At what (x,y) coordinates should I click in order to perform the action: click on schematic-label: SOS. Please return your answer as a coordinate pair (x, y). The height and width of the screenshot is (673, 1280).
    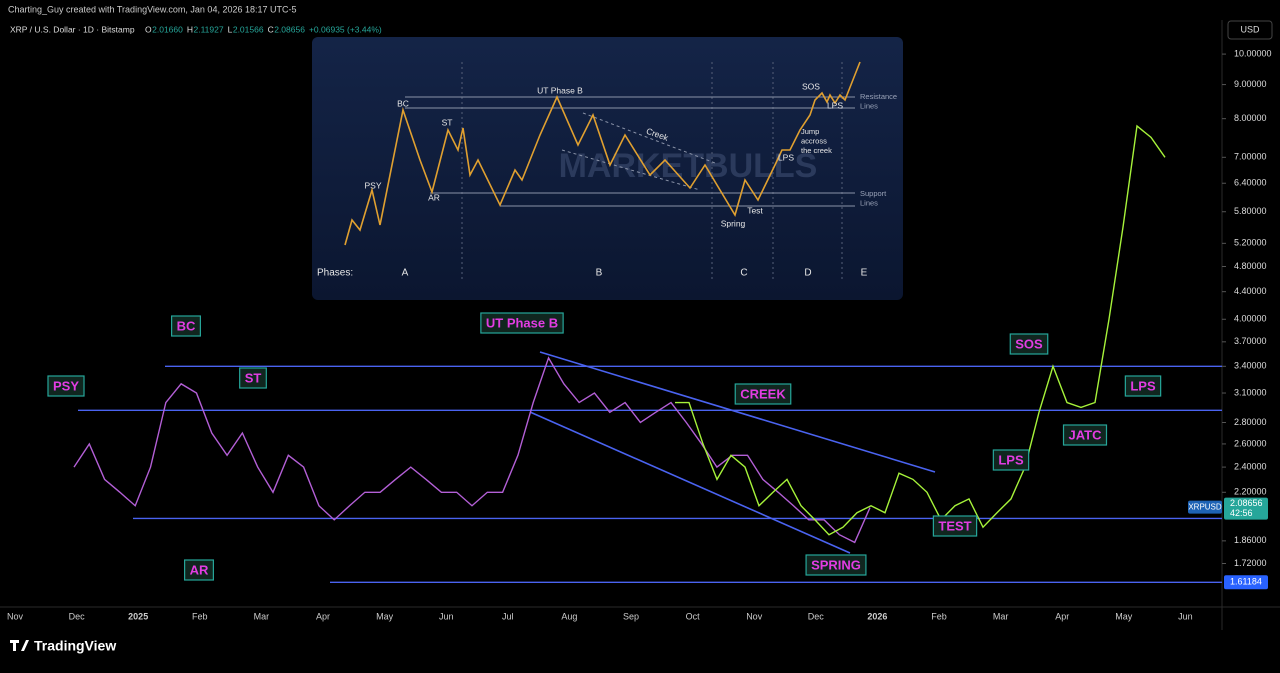
    Looking at the image, I should click on (811, 86).